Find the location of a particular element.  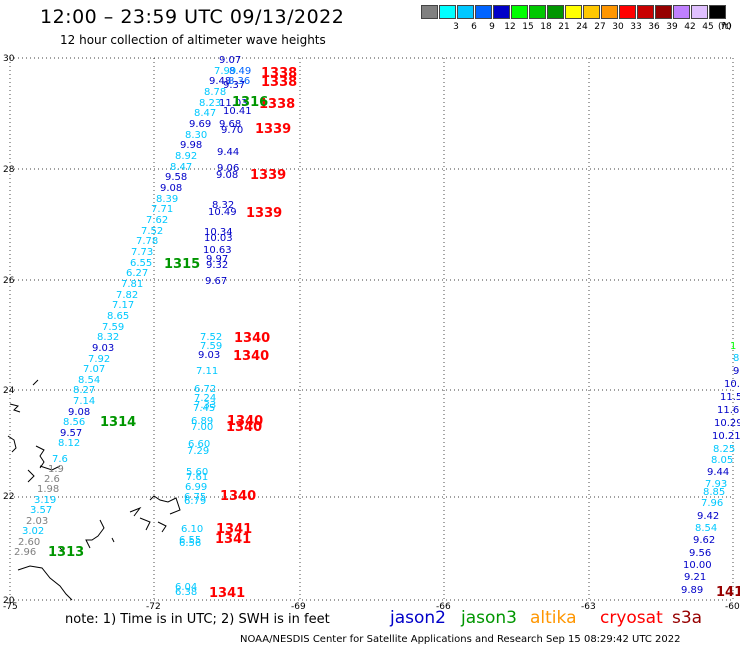

wave-height-value: 9.57 is located at coordinates (71, 433).